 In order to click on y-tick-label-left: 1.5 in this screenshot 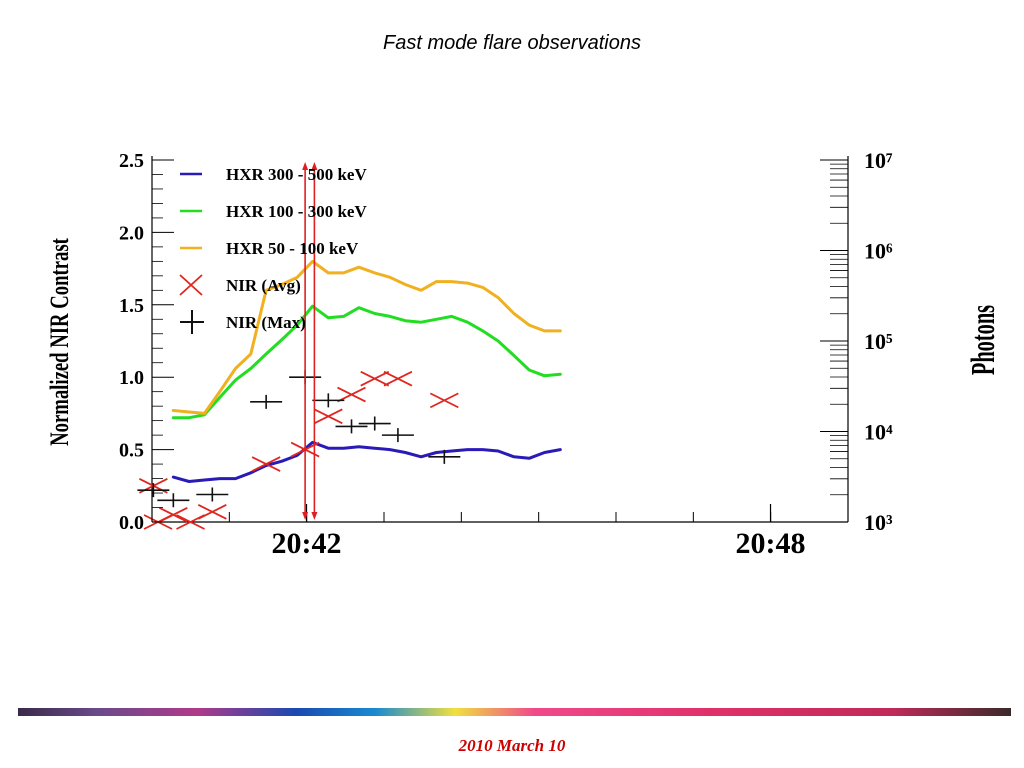, I will do `click(131, 306)`.